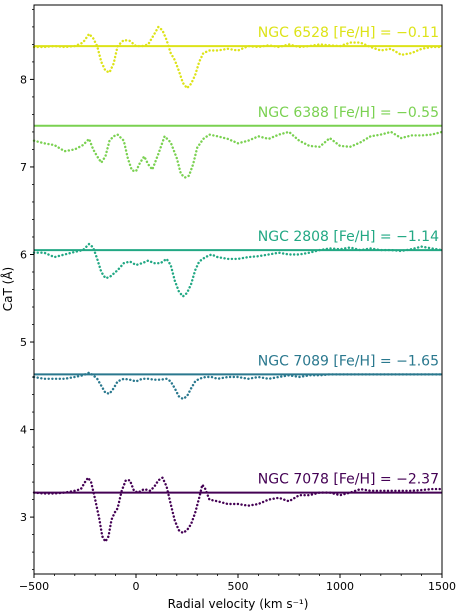 Image resolution: width=460 pixels, height=613 pixels. I want to click on y-tick-label: 5, so click(23, 342).